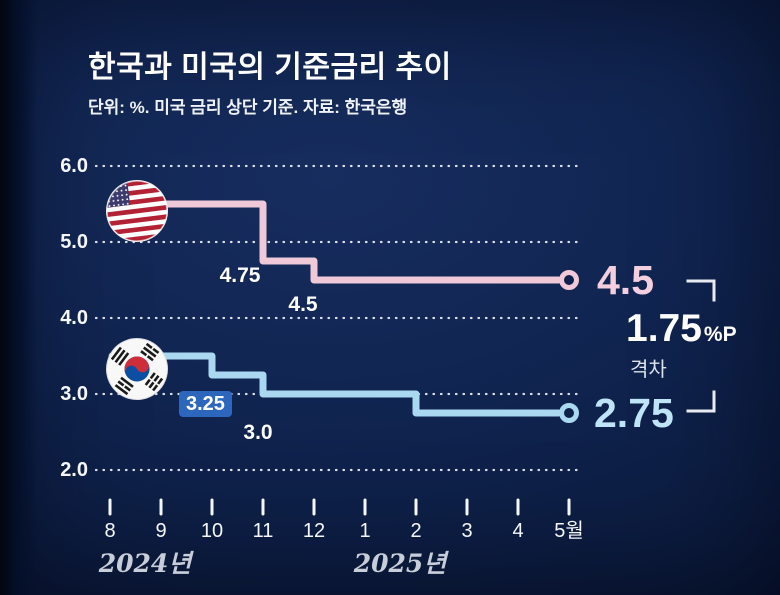 Image resolution: width=780 pixels, height=595 pixels. Describe the element at coordinates (339, 507) in the screenshot. I see `x-axis-ticks` at that location.